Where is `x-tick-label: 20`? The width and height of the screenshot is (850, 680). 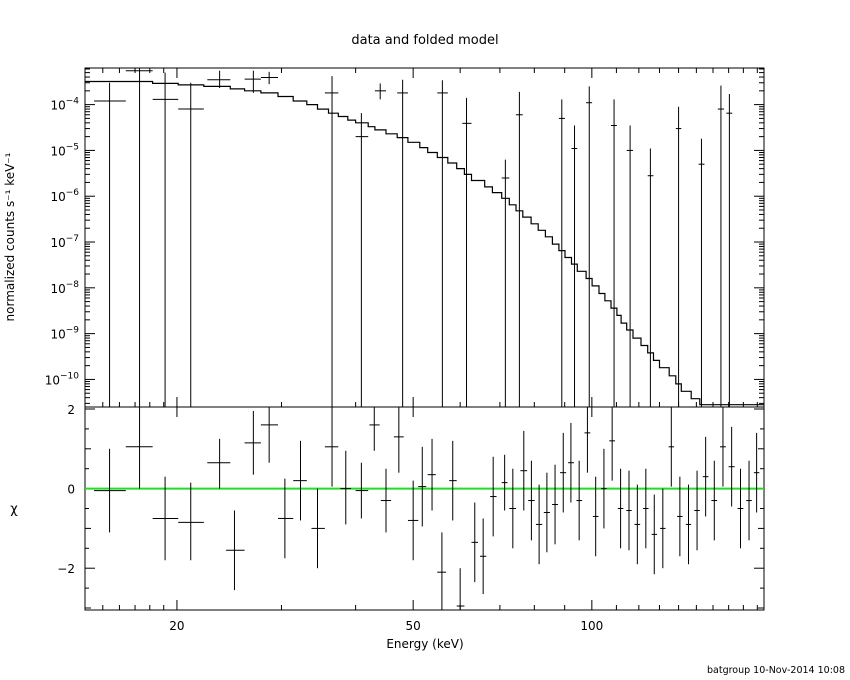 x-tick-label: 20 is located at coordinates (176, 626).